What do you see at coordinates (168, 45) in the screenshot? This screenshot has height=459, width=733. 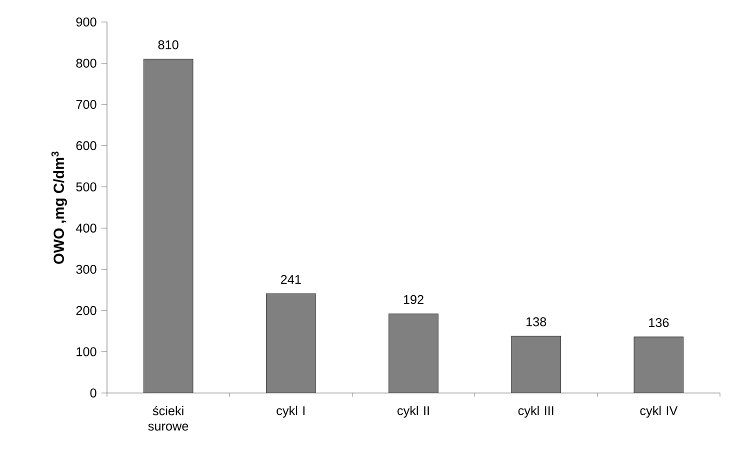 I see `data-label: 810` at bounding box center [168, 45].